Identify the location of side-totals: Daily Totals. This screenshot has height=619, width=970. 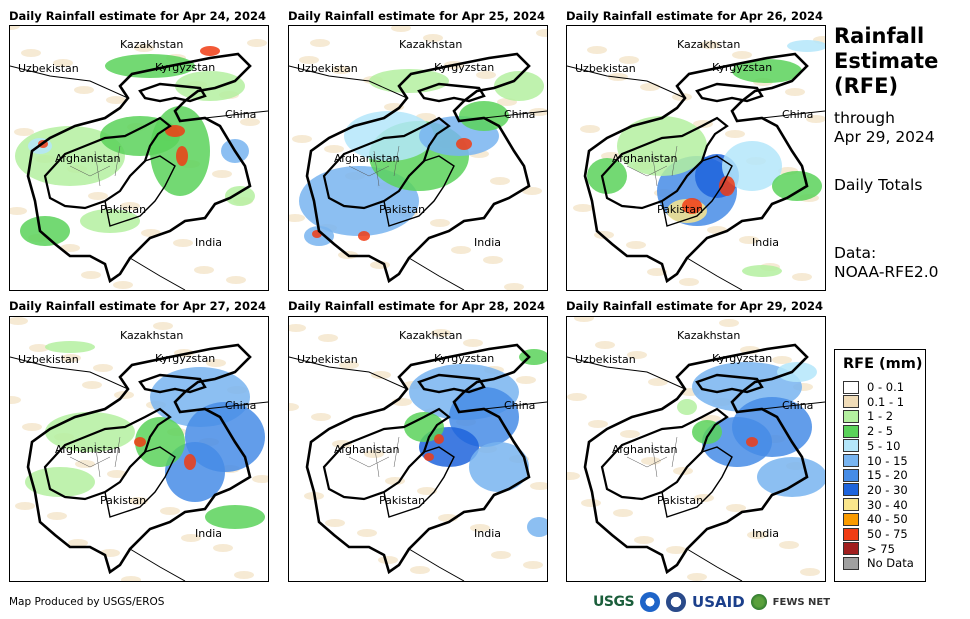
(878, 185).